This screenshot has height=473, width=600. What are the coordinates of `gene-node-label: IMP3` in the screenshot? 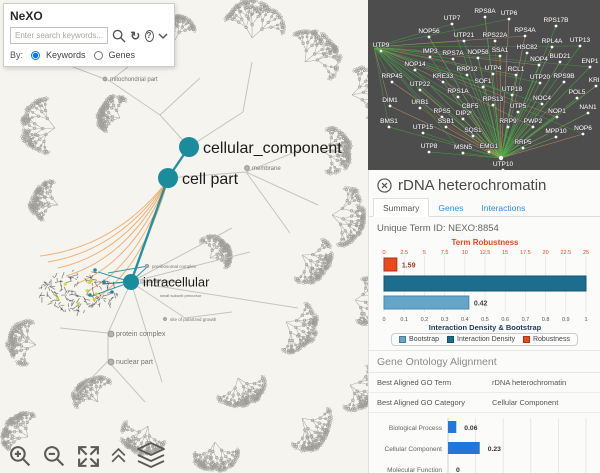 It's located at (430, 51).